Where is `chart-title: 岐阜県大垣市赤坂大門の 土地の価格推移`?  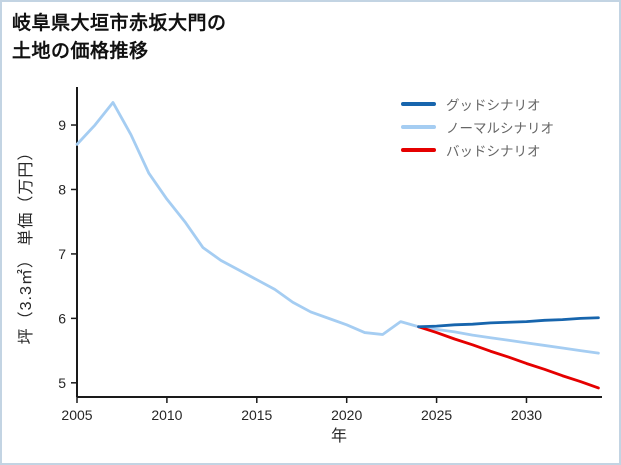 chart-title: 岐阜県大垣市赤坂大門の 土地の価格推移 is located at coordinates (119, 37).